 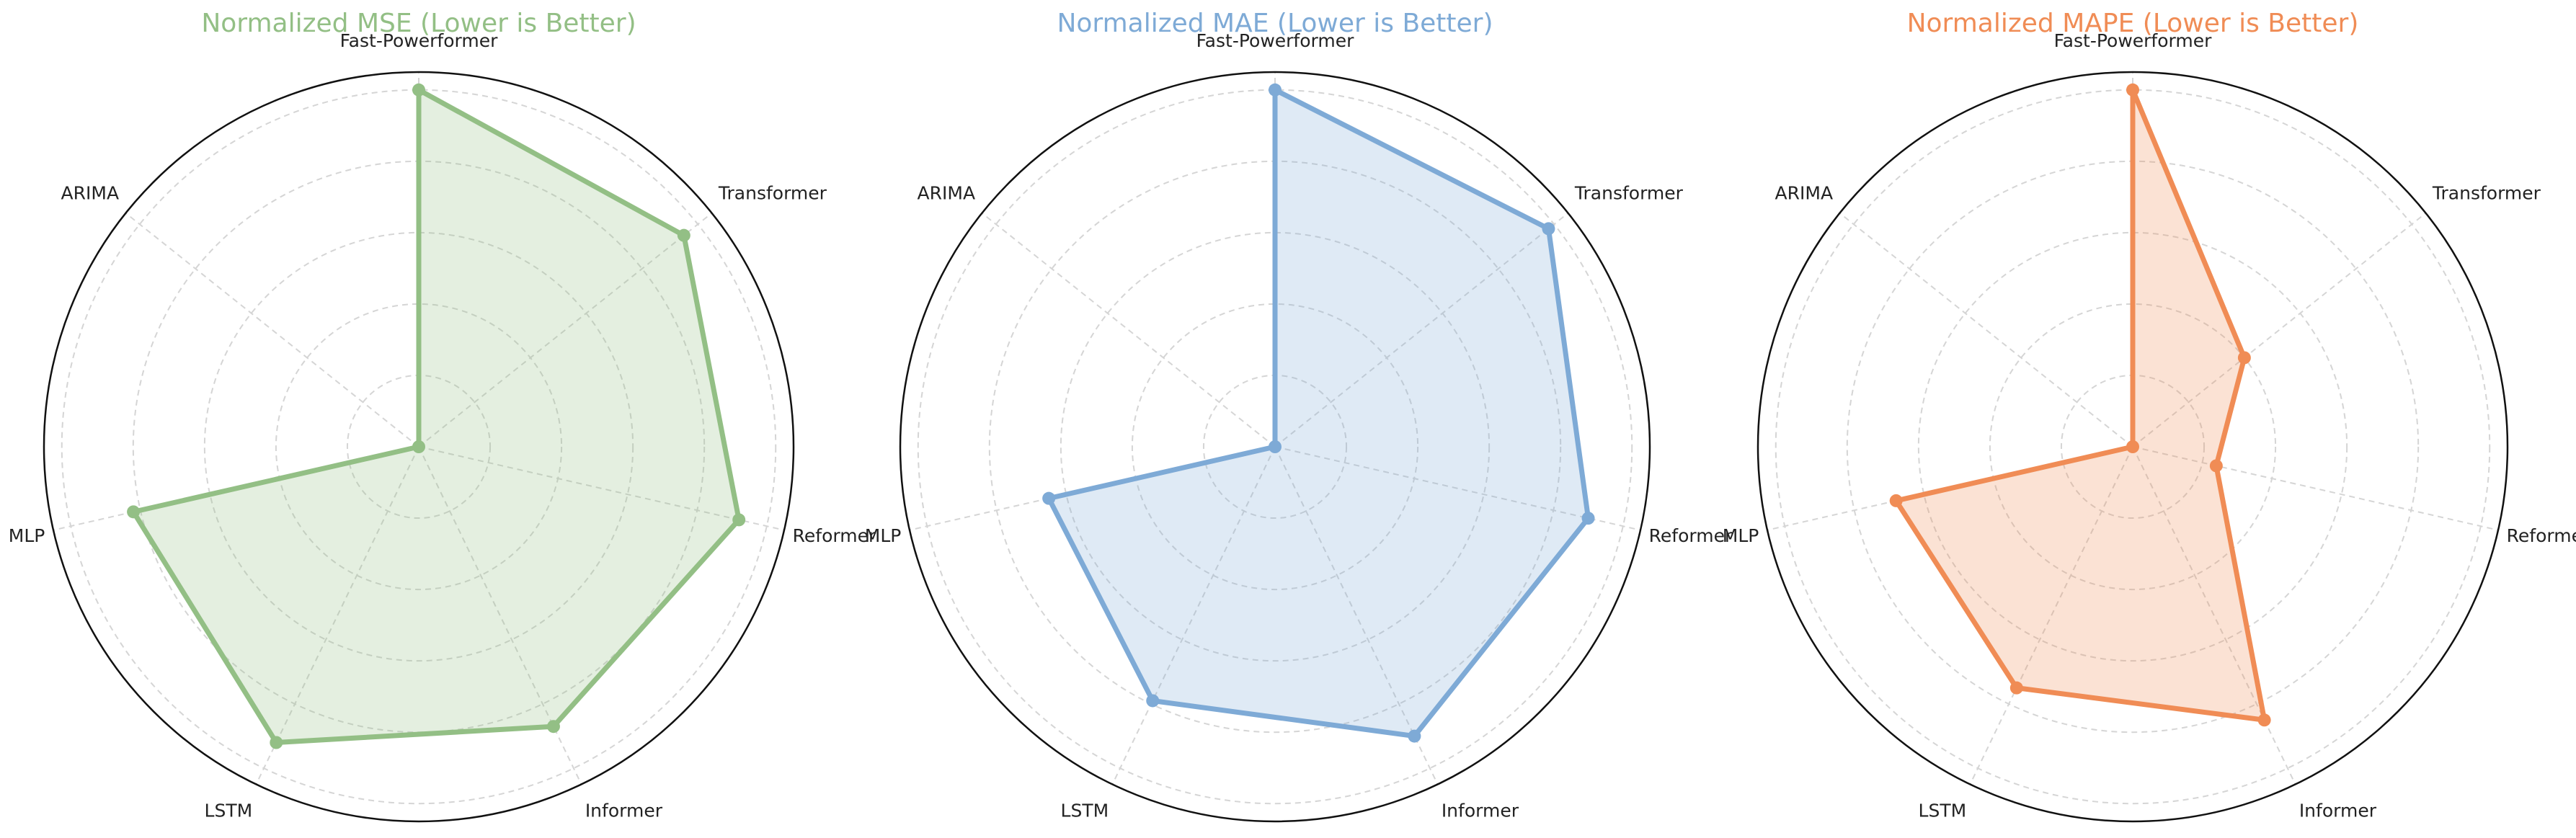 What do you see at coordinates (1275, 23) in the screenshot?
I see `chart-title: Normalized MAE (Lower is Better)` at bounding box center [1275, 23].